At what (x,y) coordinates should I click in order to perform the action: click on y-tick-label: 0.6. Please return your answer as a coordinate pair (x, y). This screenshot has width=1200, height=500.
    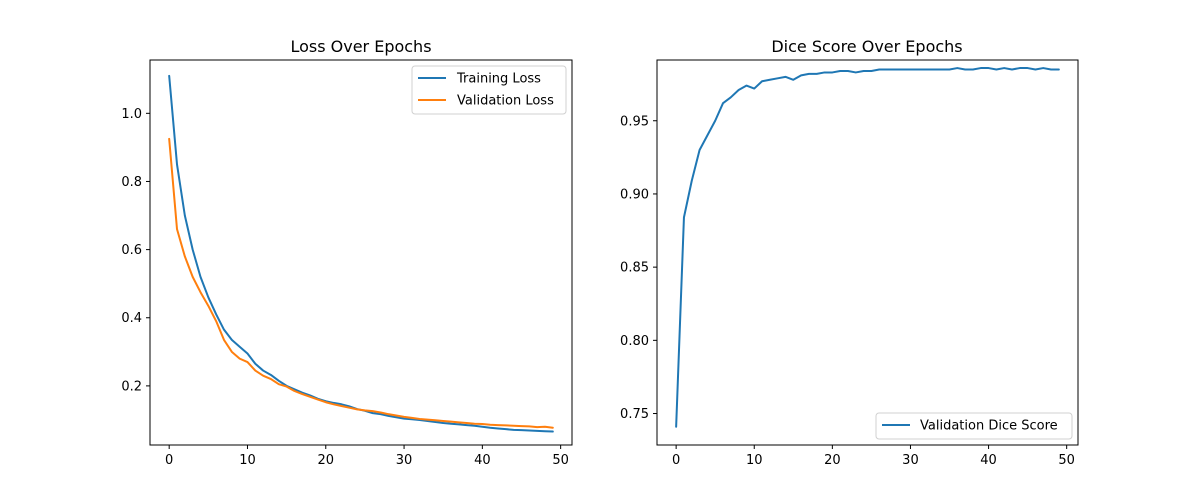
    Looking at the image, I should click on (131, 250).